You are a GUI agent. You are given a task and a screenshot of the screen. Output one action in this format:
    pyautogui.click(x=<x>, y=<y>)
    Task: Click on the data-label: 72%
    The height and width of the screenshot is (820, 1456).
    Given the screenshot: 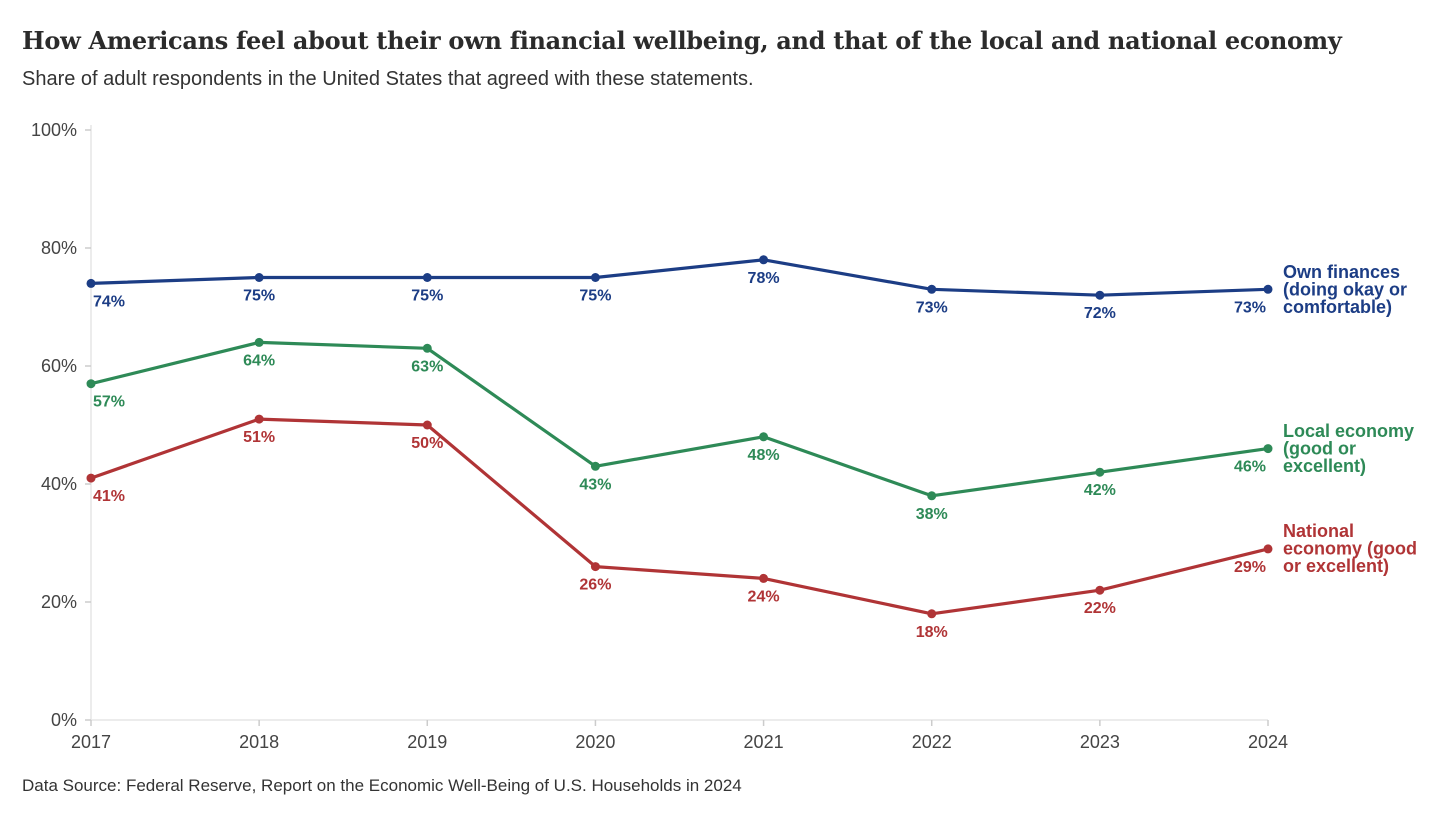 What is the action you would take?
    pyautogui.click(x=1100, y=313)
    